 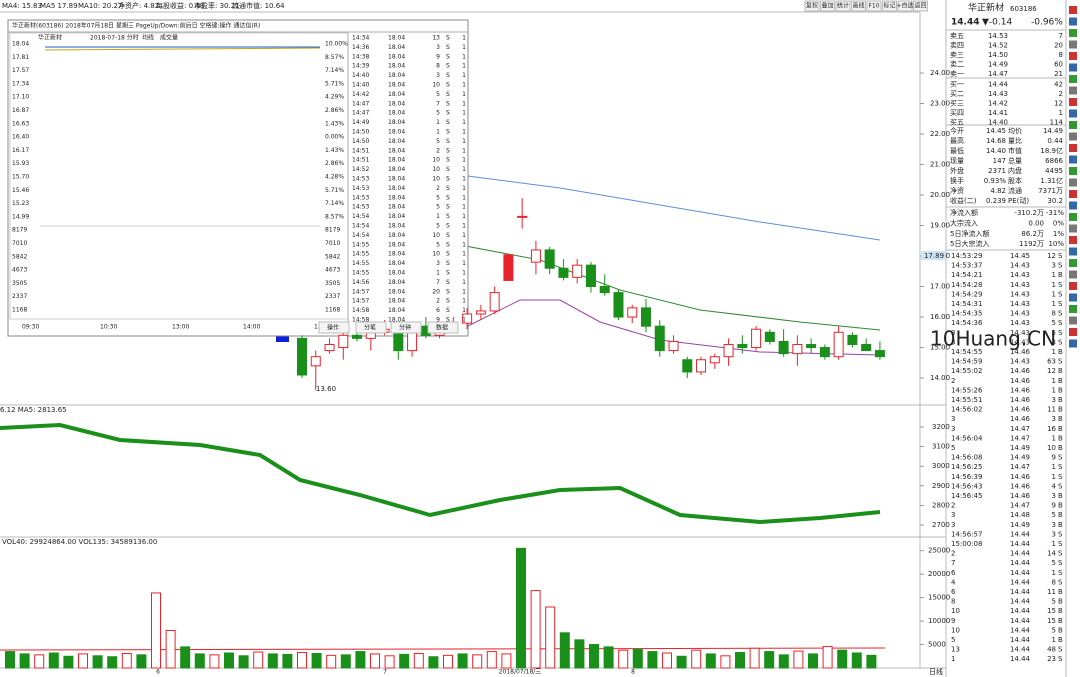 What do you see at coordinates (1051, 592) in the screenshot?
I see `tick-volume: 11` at bounding box center [1051, 592].